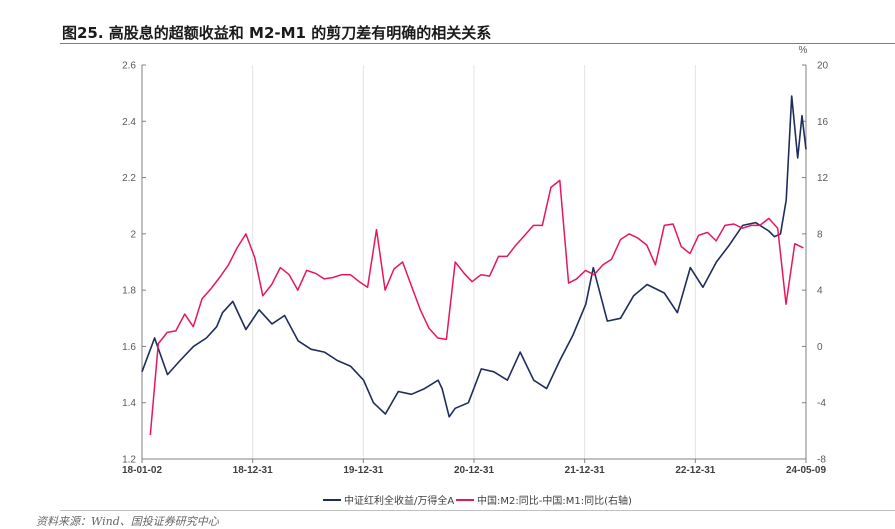  What do you see at coordinates (554, 500) in the screenshot?
I see `legend-label-m2m1: 中国:M2:同比-中国:M1:同比(右轴)` at bounding box center [554, 500].